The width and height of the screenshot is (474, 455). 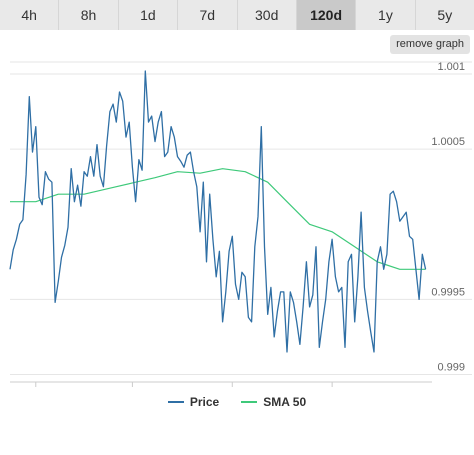 I want to click on tab-5y: 5y, so click(x=444, y=15).